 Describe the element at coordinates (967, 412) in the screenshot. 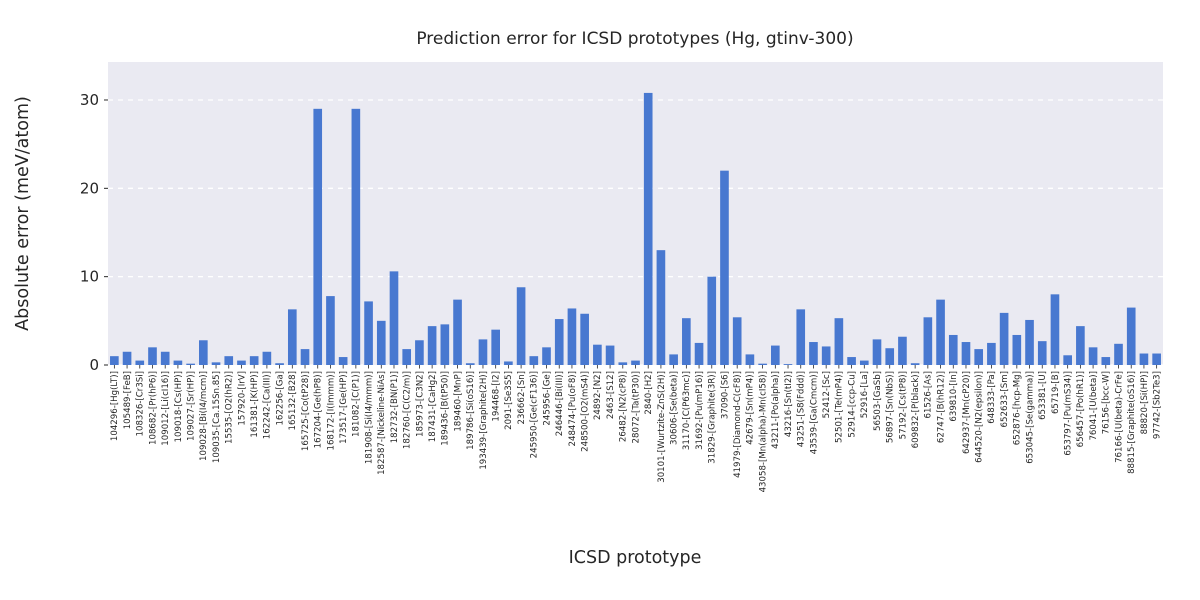

I see `x-tick-label: 642937-[Mn(cP20)]` at that location.